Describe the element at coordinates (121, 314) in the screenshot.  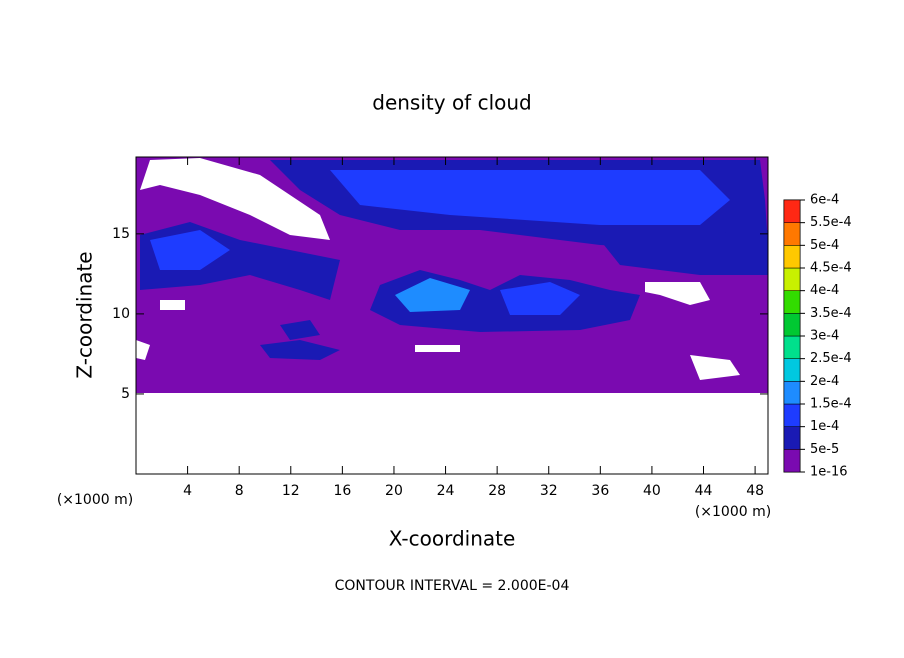
I see `y-tick-label: 10` at that location.